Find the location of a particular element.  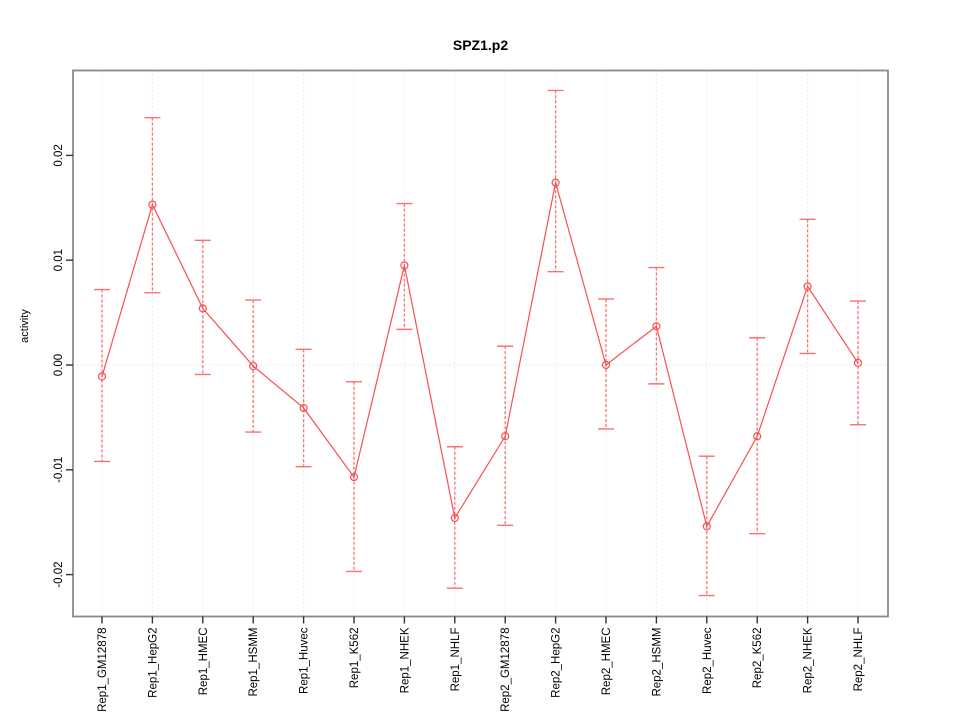

y-axis: 0.02 0.01 0.00 -0.01 -0.02 is located at coordinates (63, 366).